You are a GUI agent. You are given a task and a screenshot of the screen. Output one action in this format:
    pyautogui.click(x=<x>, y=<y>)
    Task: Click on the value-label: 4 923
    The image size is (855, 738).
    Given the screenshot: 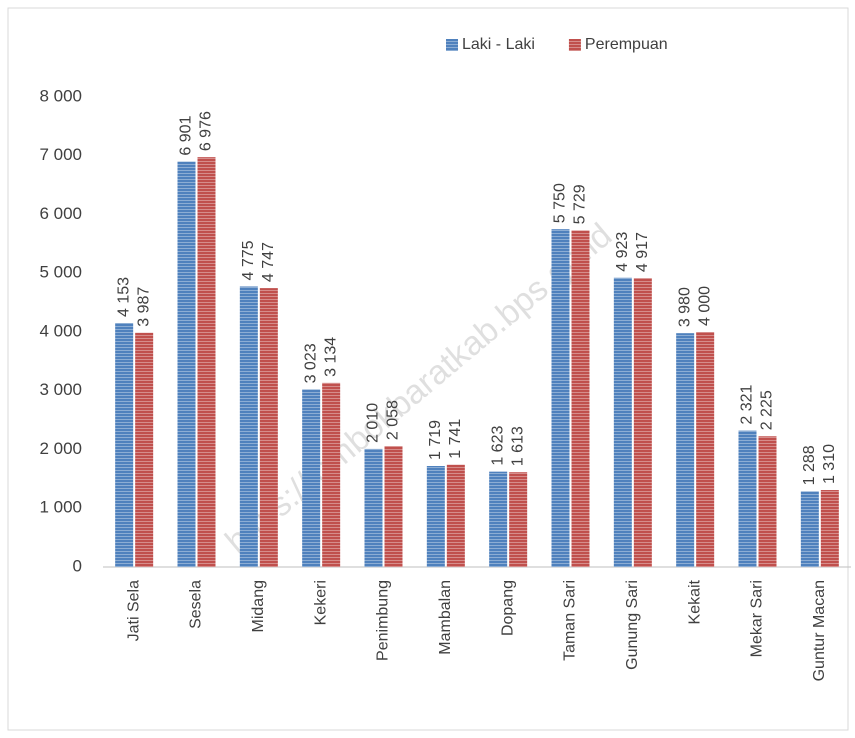 What is the action you would take?
    pyautogui.click(x=622, y=252)
    